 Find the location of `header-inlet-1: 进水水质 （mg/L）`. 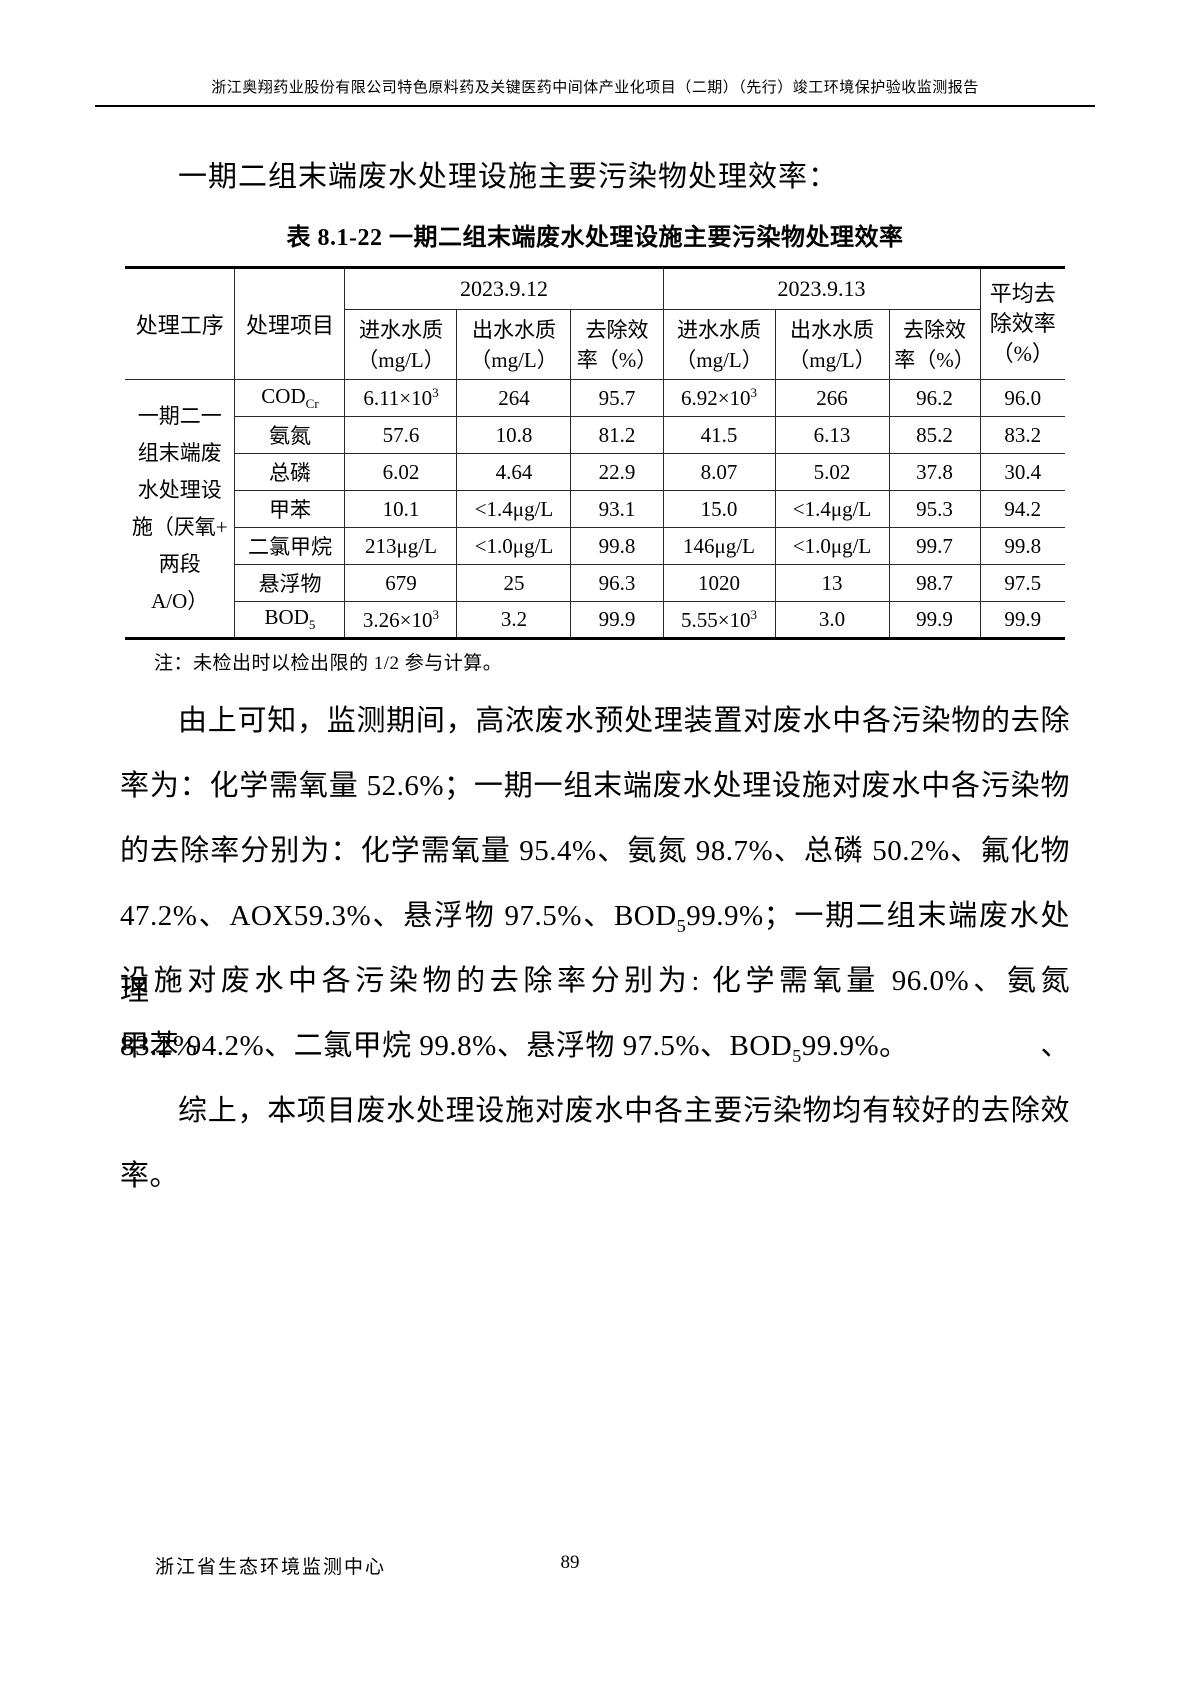

header-inlet-1: 进水水质 （mg/L） is located at coordinates (401, 344).